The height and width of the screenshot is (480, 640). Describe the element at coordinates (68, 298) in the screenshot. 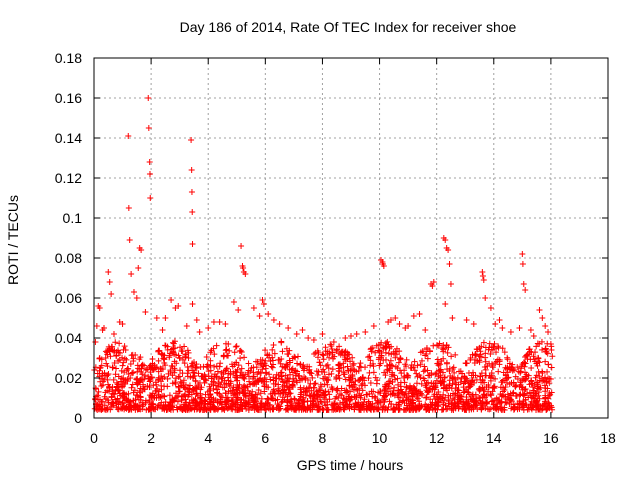

I see `y-tick-label: 0.06` at that location.